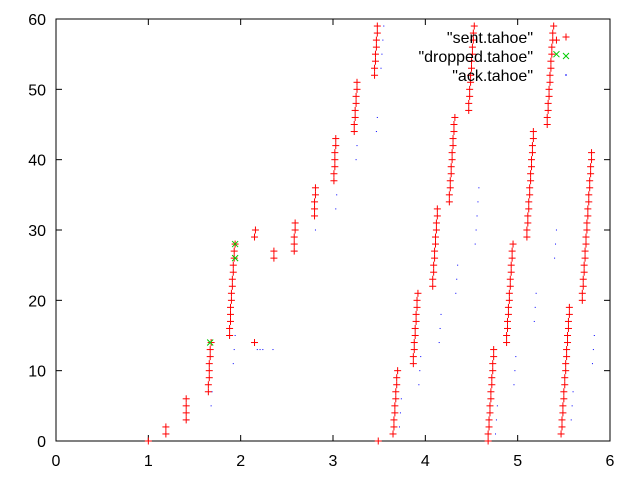 Image resolution: width=640 pixels, height=480 pixels. I want to click on legend-swatch, so click(566, 56).